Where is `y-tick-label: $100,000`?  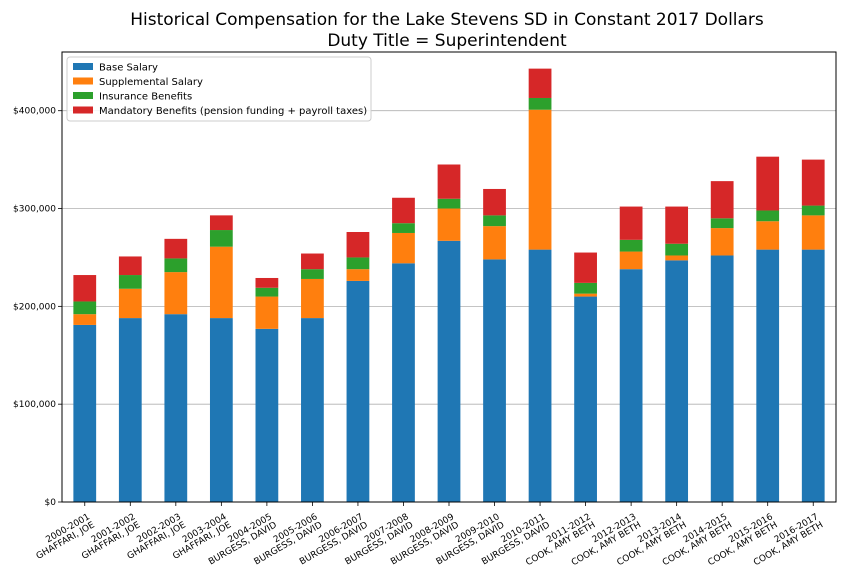 y-tick-label: $100,000 is located at coordinates (34, 405).